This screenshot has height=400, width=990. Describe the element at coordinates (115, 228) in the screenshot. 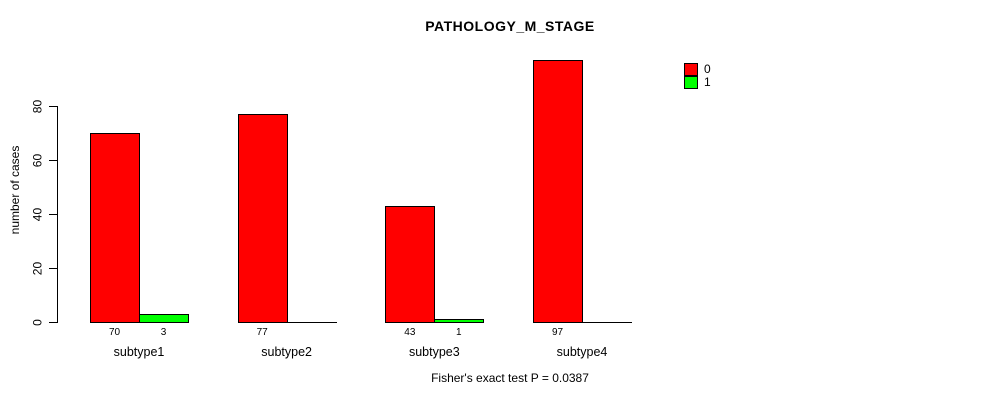

I see `bar-subtype1-series0` at that location.